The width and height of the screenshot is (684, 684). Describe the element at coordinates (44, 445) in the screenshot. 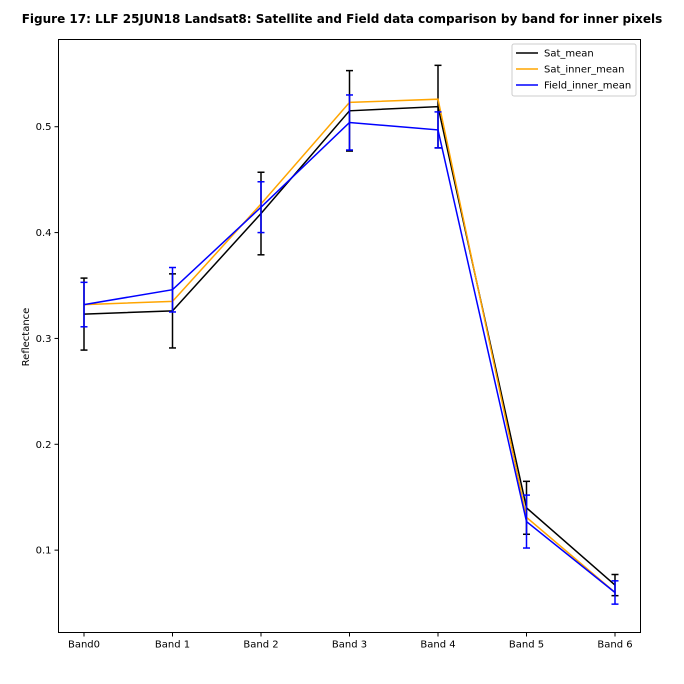

I see `y-tick-label: 0.2` at that location.